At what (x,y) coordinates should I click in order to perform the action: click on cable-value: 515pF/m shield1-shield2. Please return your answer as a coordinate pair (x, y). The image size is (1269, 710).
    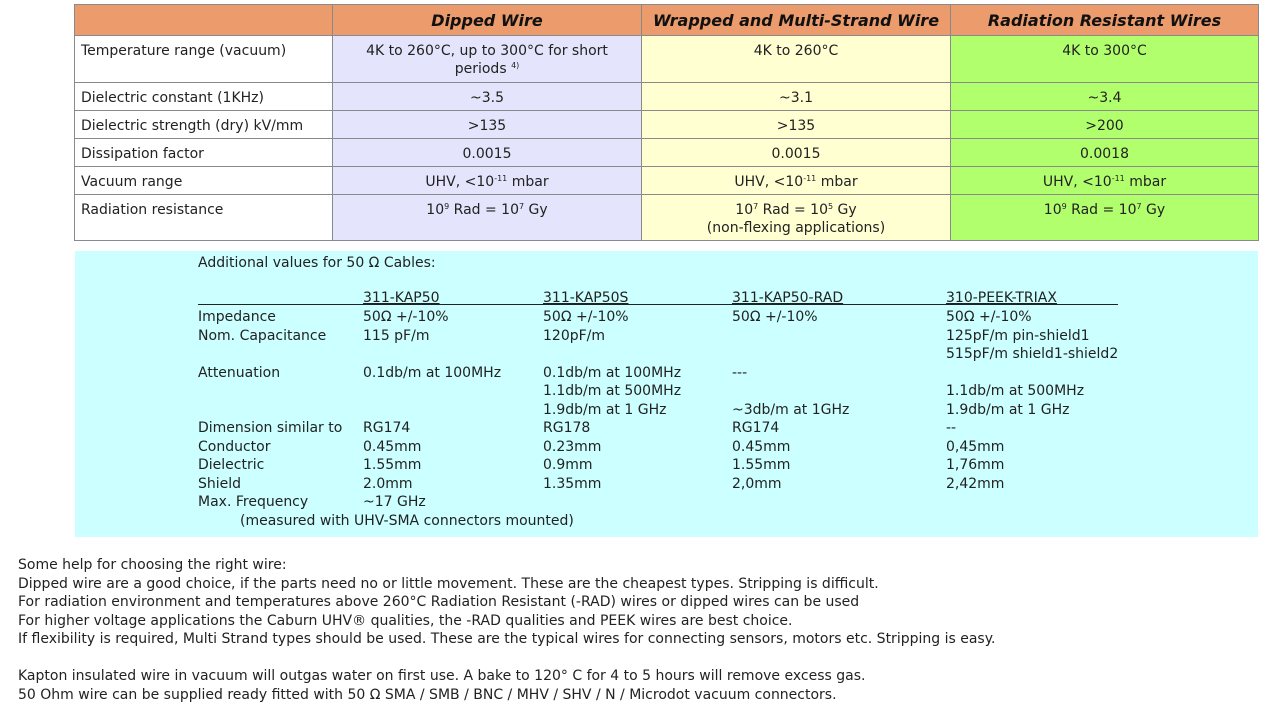
    Looking at the image, I should click on (1032, 354).